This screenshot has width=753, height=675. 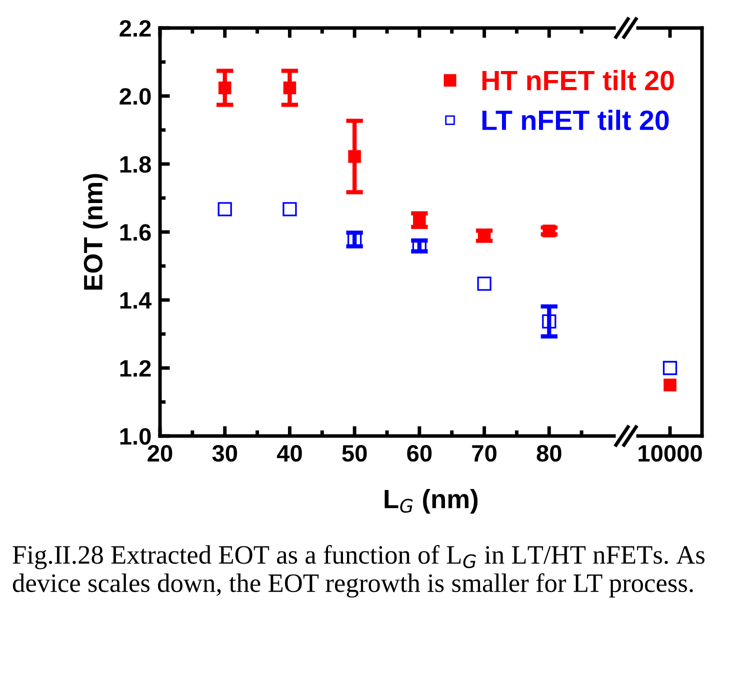 What do you see at coordinates (135, 436) in the screenshot?
I see `y-tick-label: 1.0` at bounding box center [135, 436].